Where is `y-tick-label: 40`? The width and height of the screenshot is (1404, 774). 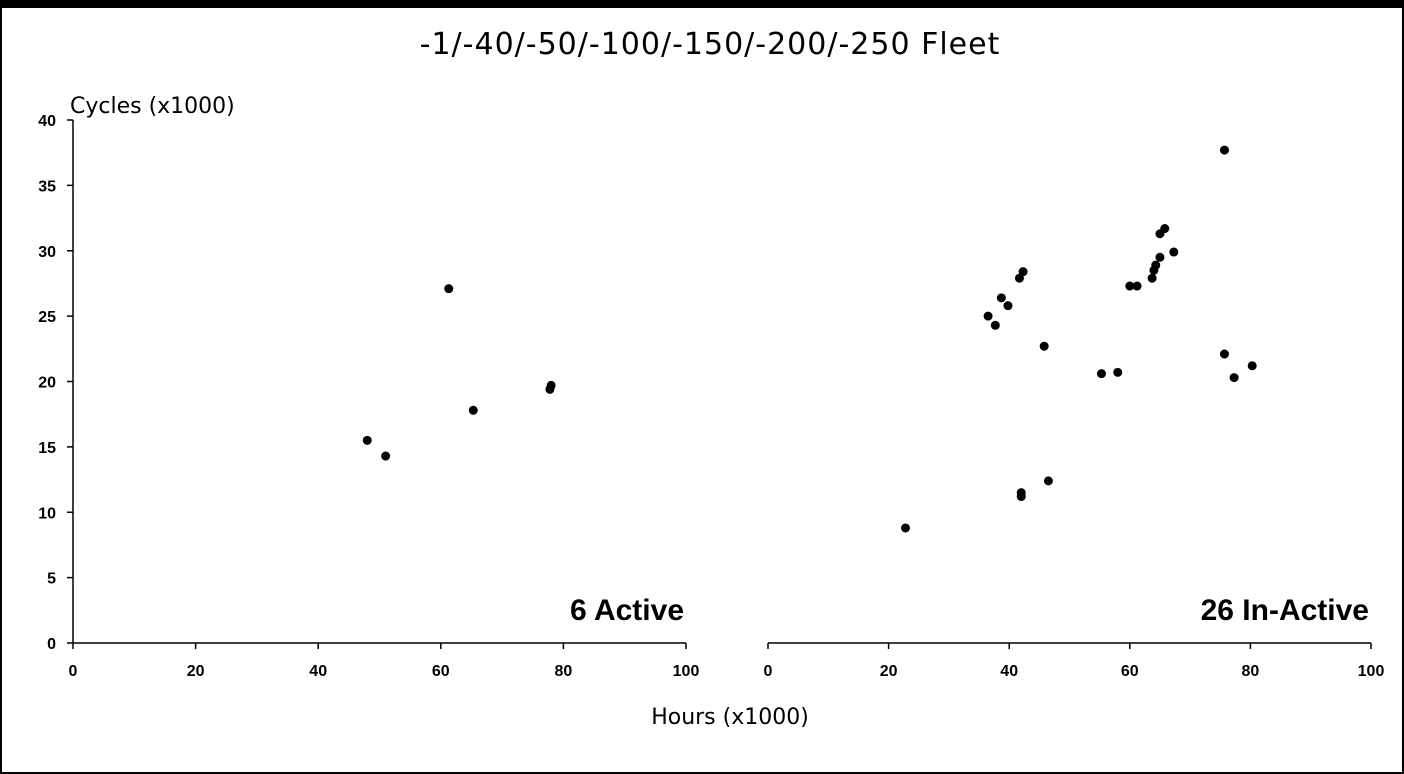 y-tick-label: 40 is located at coordinates (47, 121).